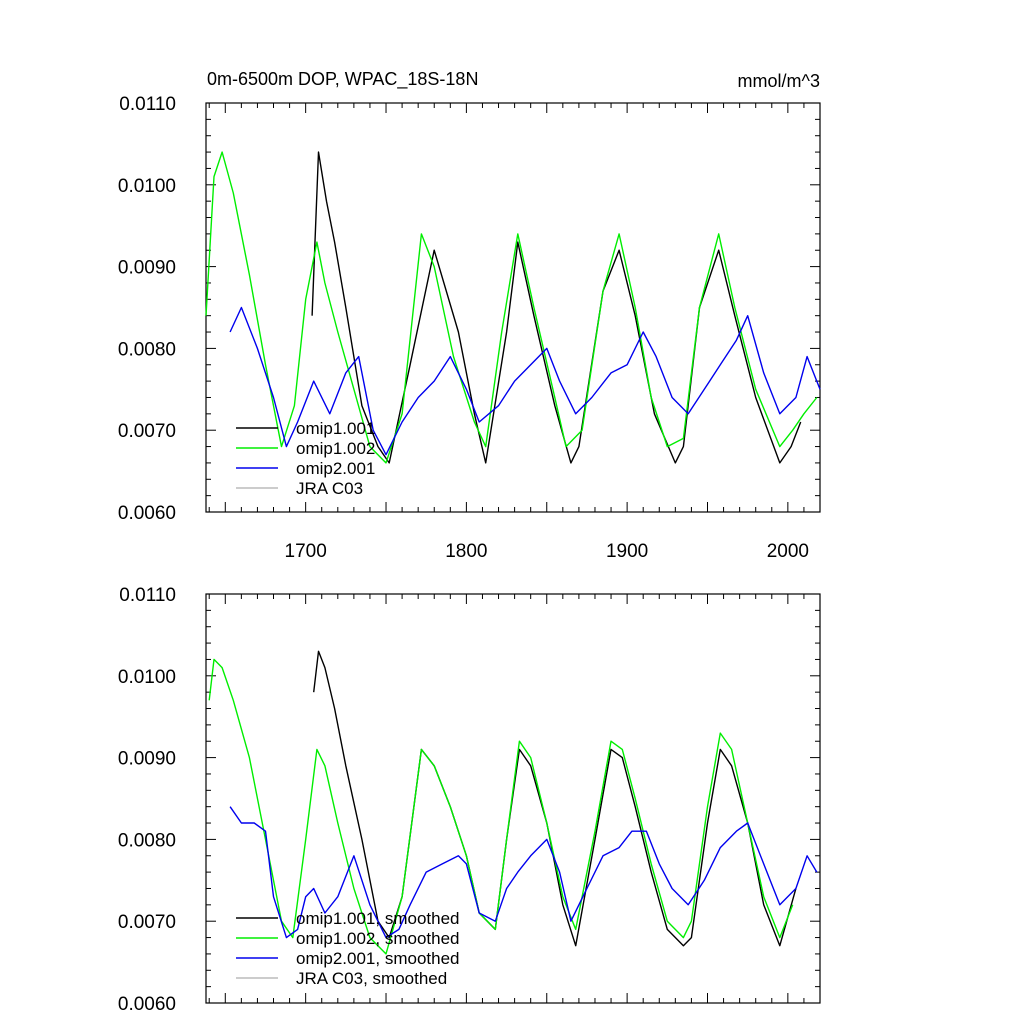  I want to click on units-label: mmol/m^3, so click(779, 81).